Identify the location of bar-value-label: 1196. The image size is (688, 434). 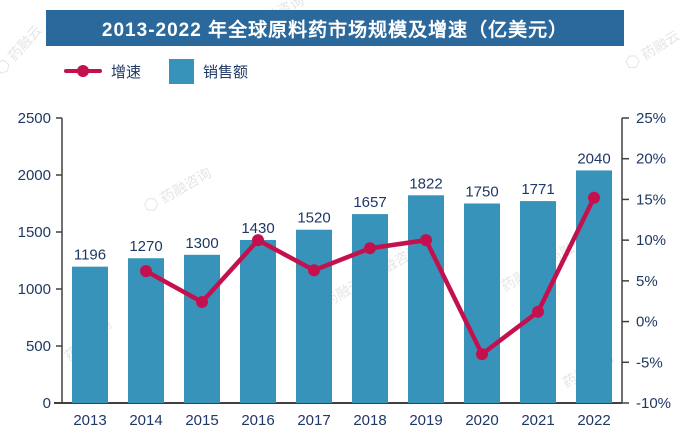
(90, 255).